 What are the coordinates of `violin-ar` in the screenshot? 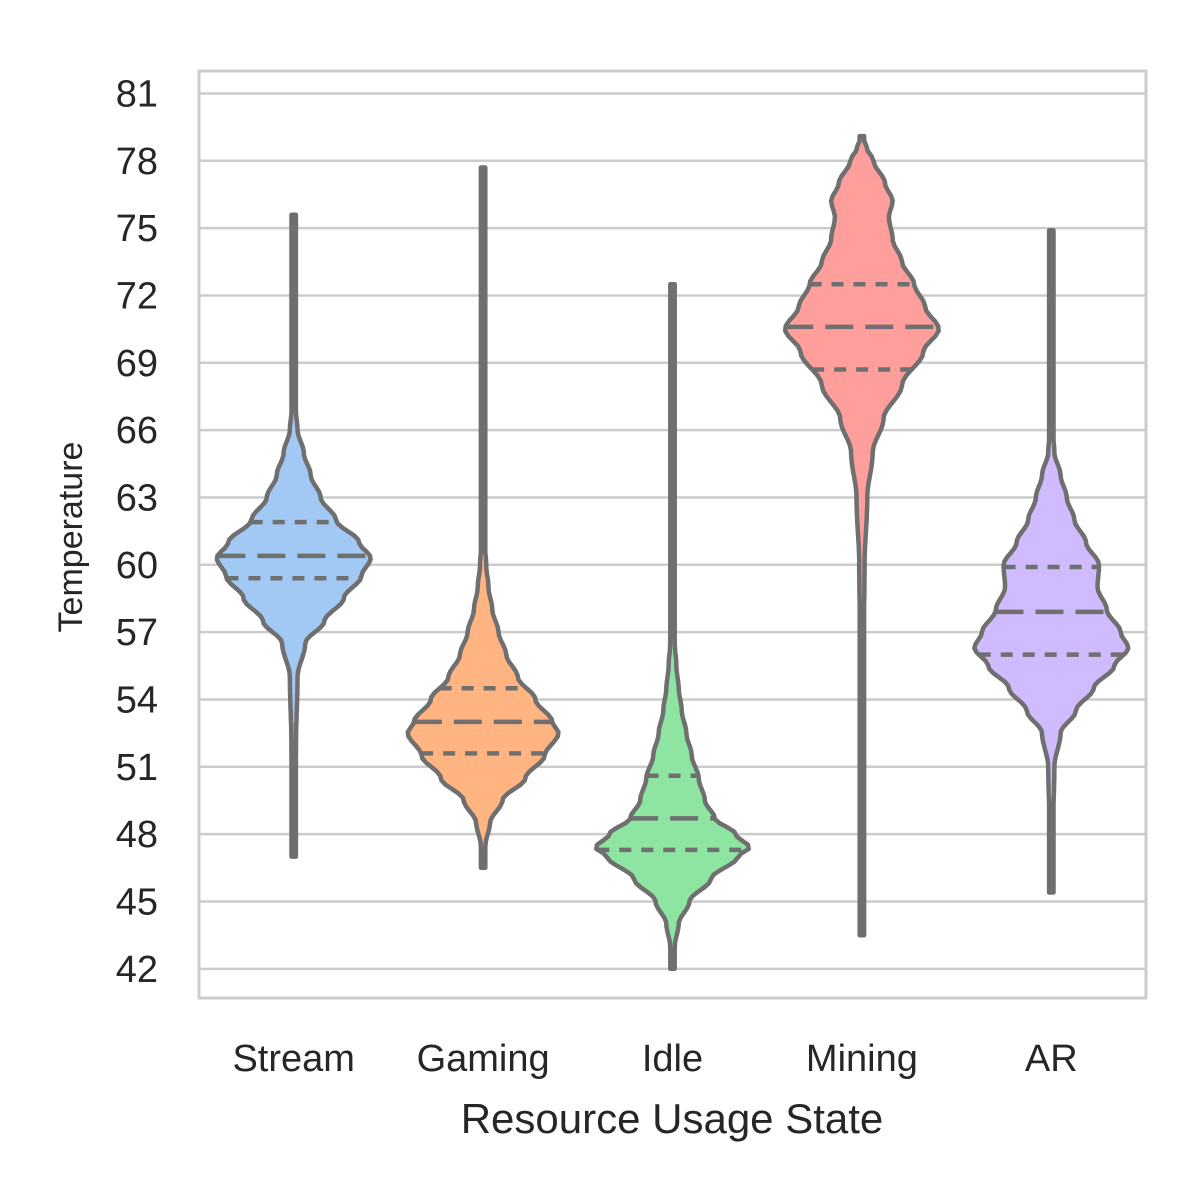 It's located at (1051, 561).